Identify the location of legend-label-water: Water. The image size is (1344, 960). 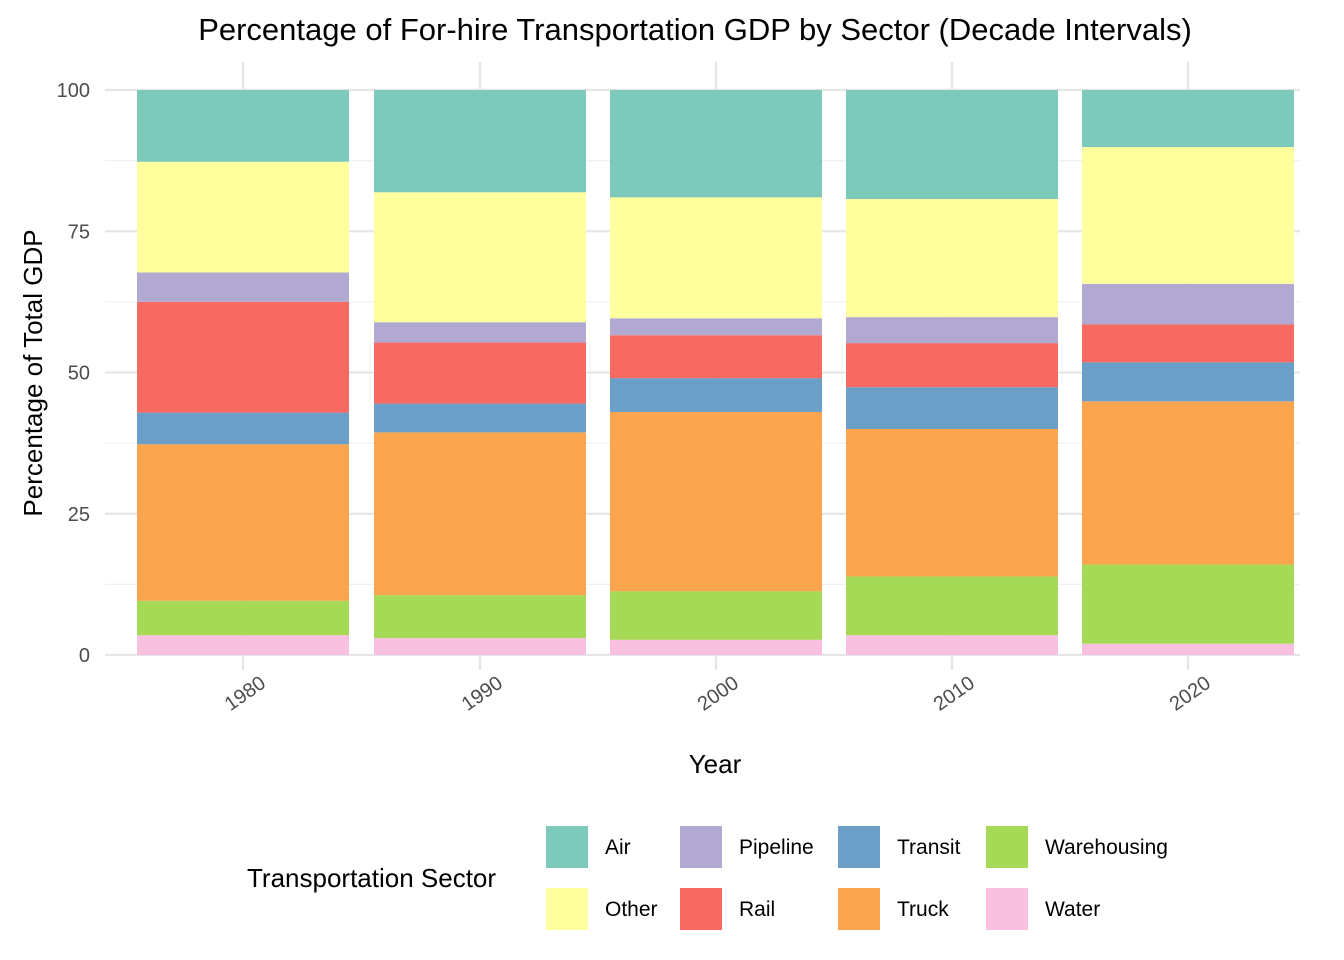
(1072, 909).